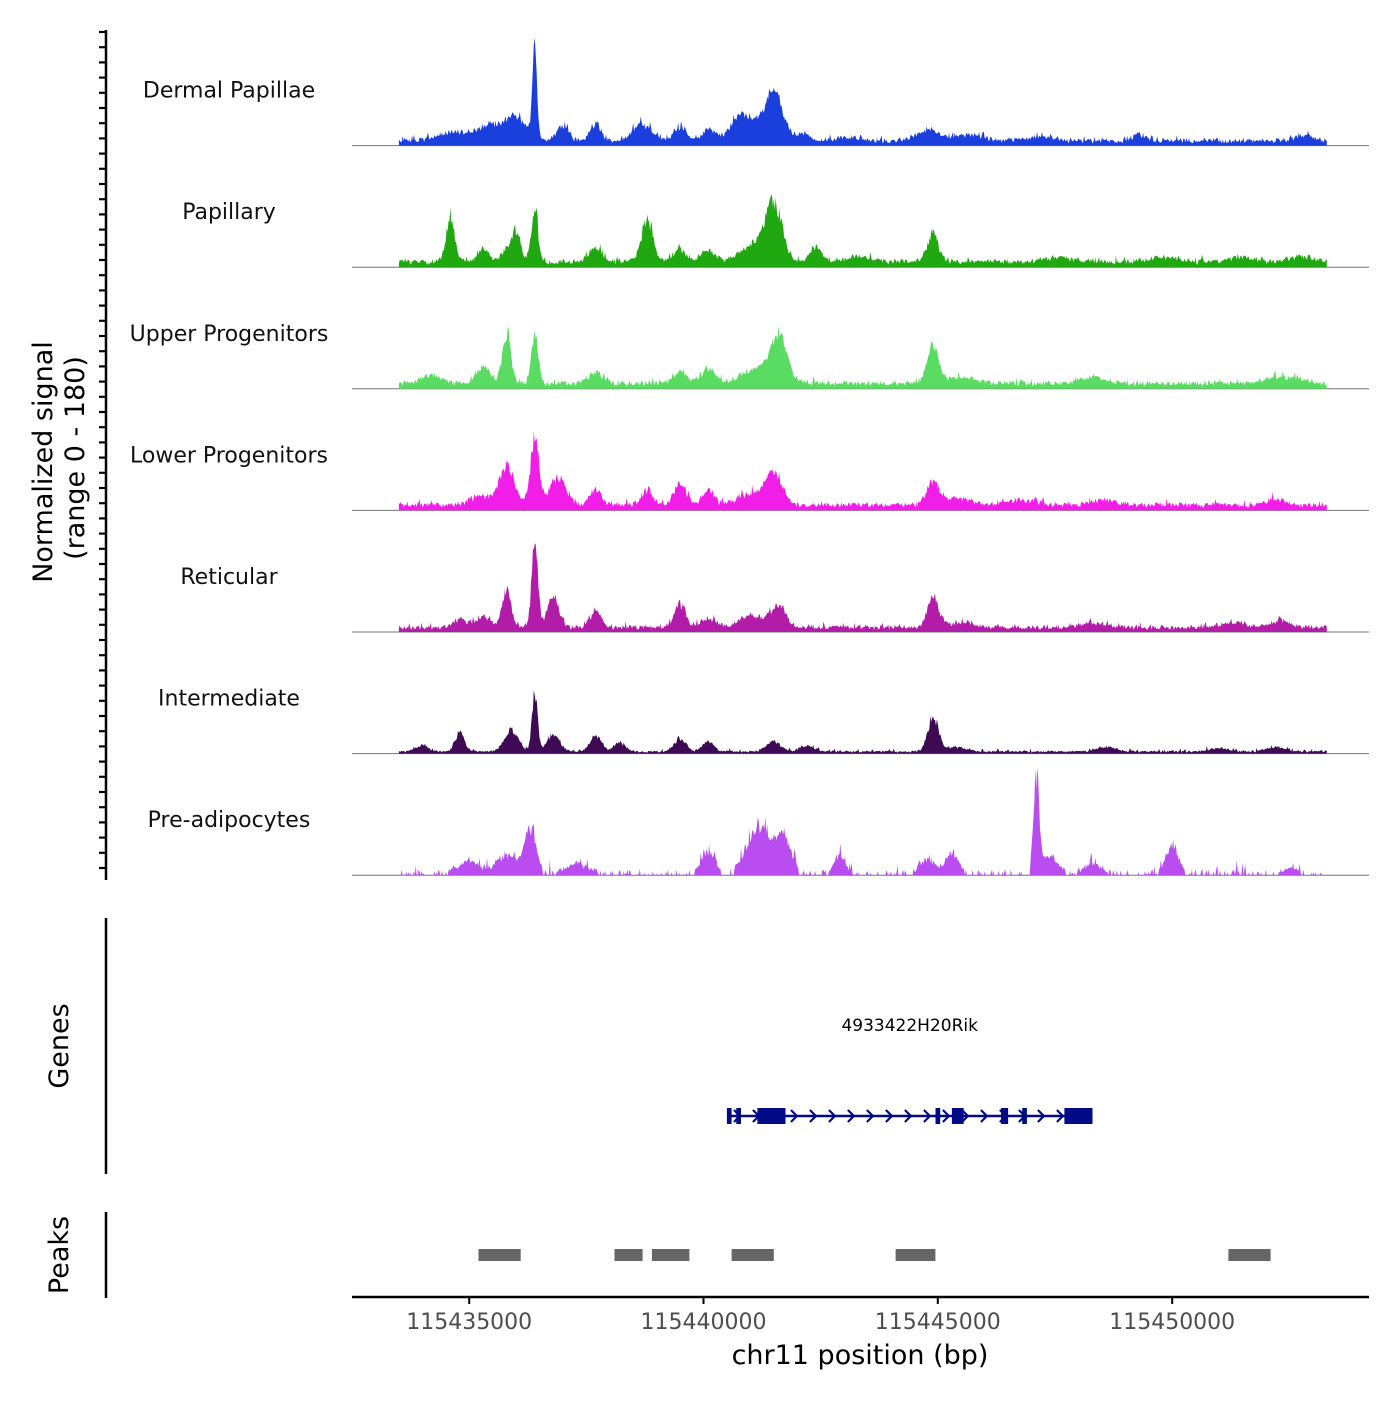 Image resolution: width=1400 pixels, height=1404 pixels. I want to click on signal-axis-subtitle: (range 0 - 180), so click(75, 458).